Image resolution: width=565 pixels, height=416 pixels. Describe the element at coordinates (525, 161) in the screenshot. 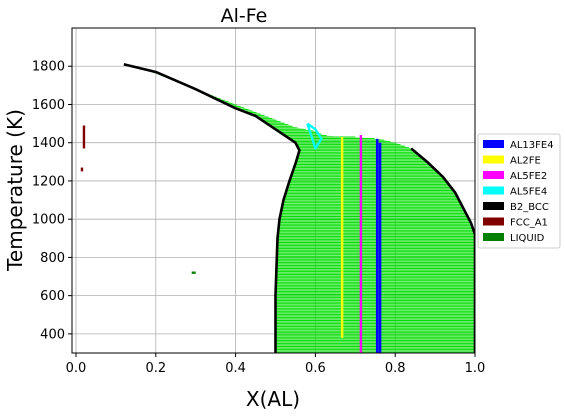

I see `legend-label: AL2FE` at that location.